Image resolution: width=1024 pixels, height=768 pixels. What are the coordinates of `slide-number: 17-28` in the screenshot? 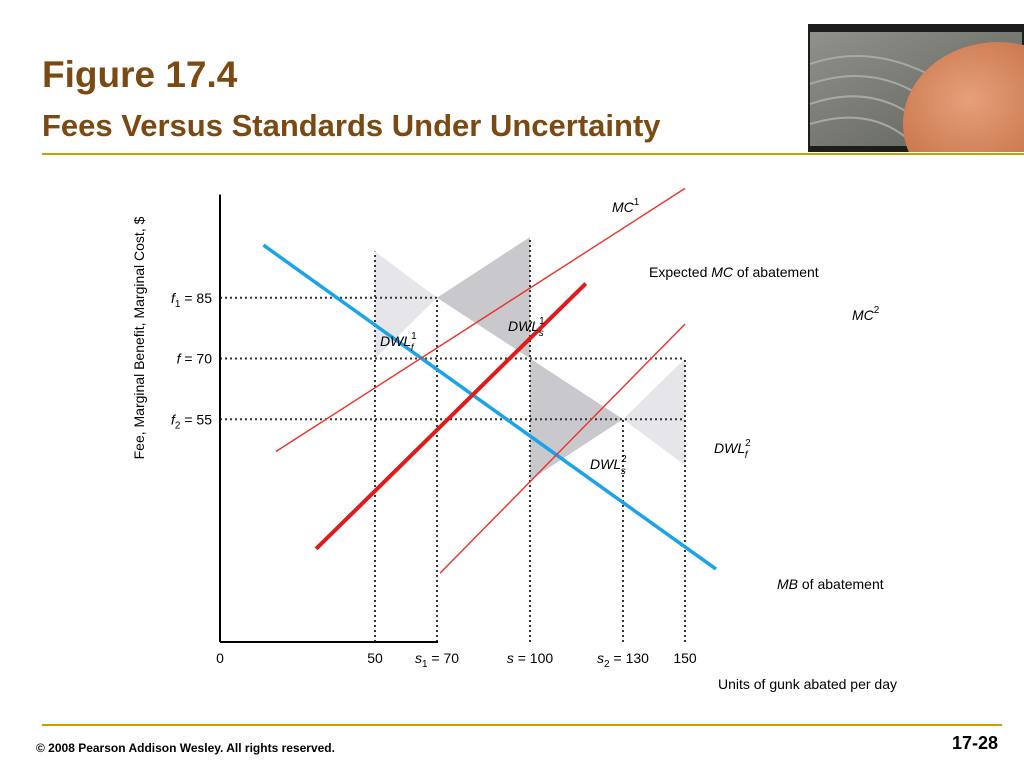 It's located at (974, 743).